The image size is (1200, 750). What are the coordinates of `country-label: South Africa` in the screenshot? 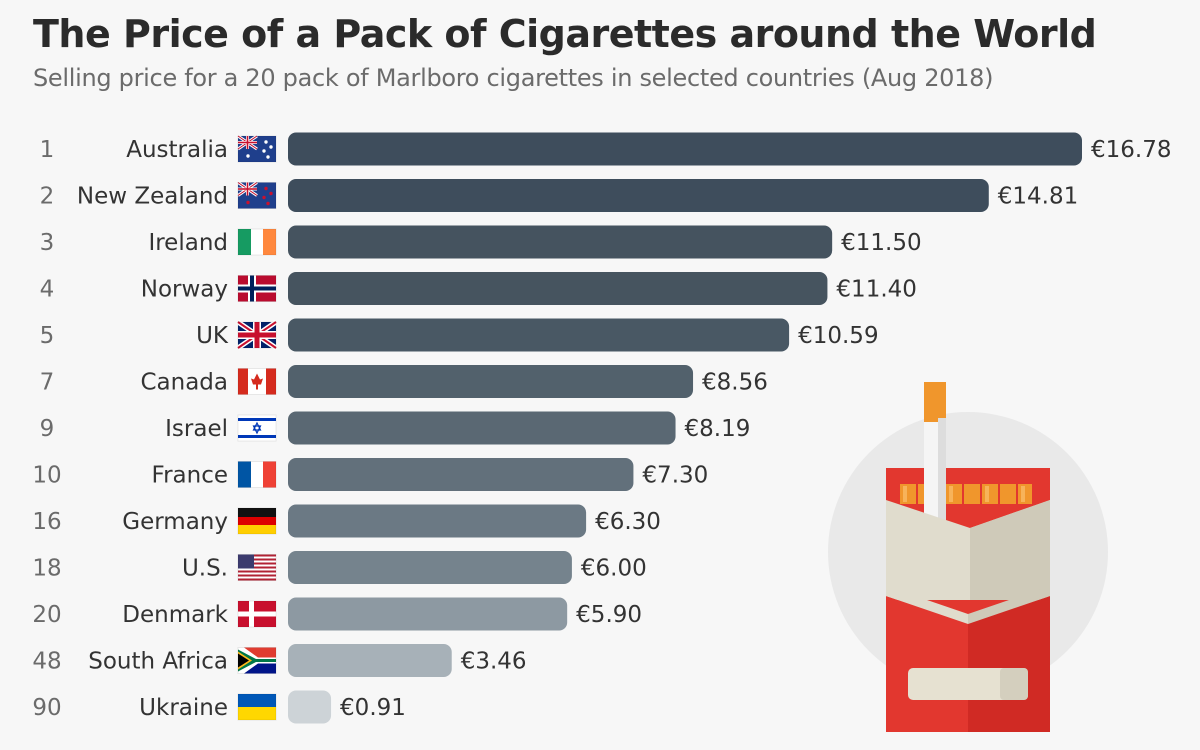 It's located at (158, 662).